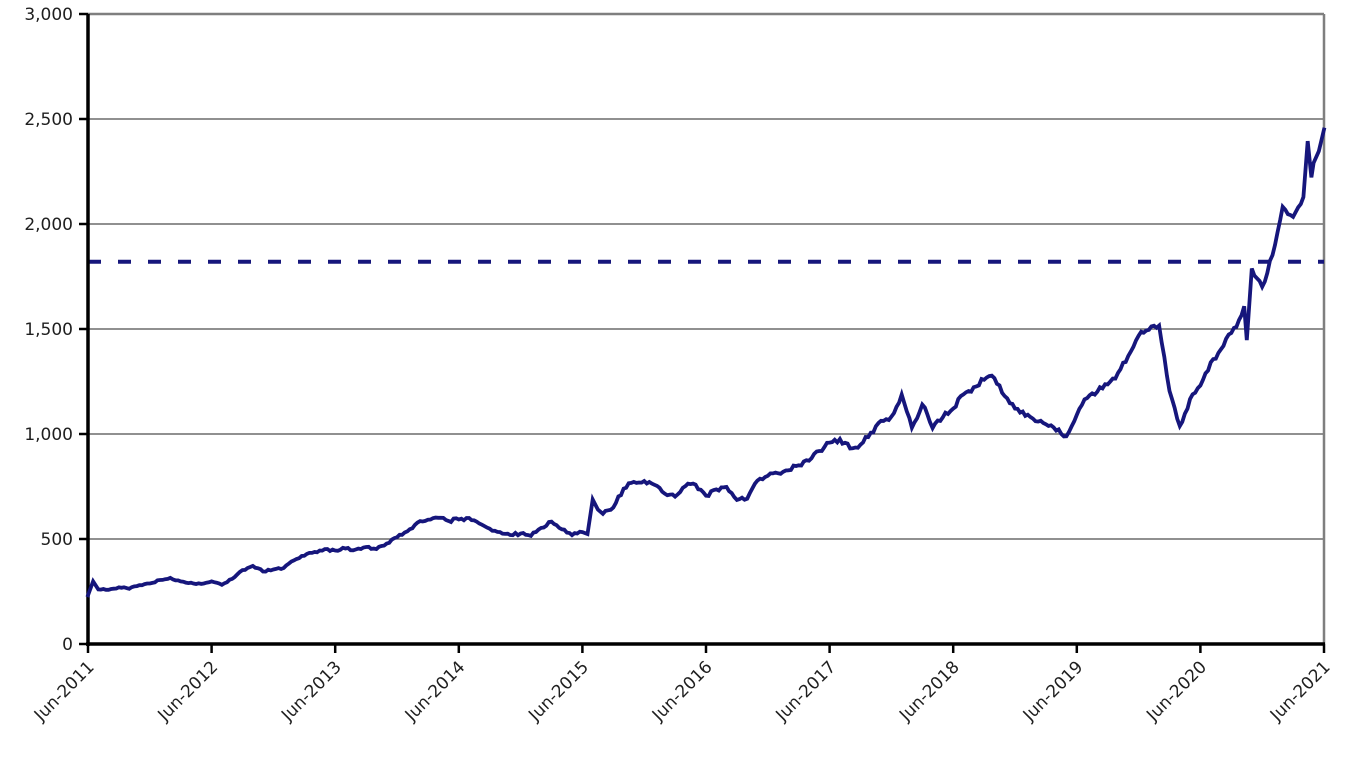 This screenshot has width=1363, height=766. Describe the element at coordinates (67, 645) in the screenshot. I see `y-tick-label: 0` at that location.